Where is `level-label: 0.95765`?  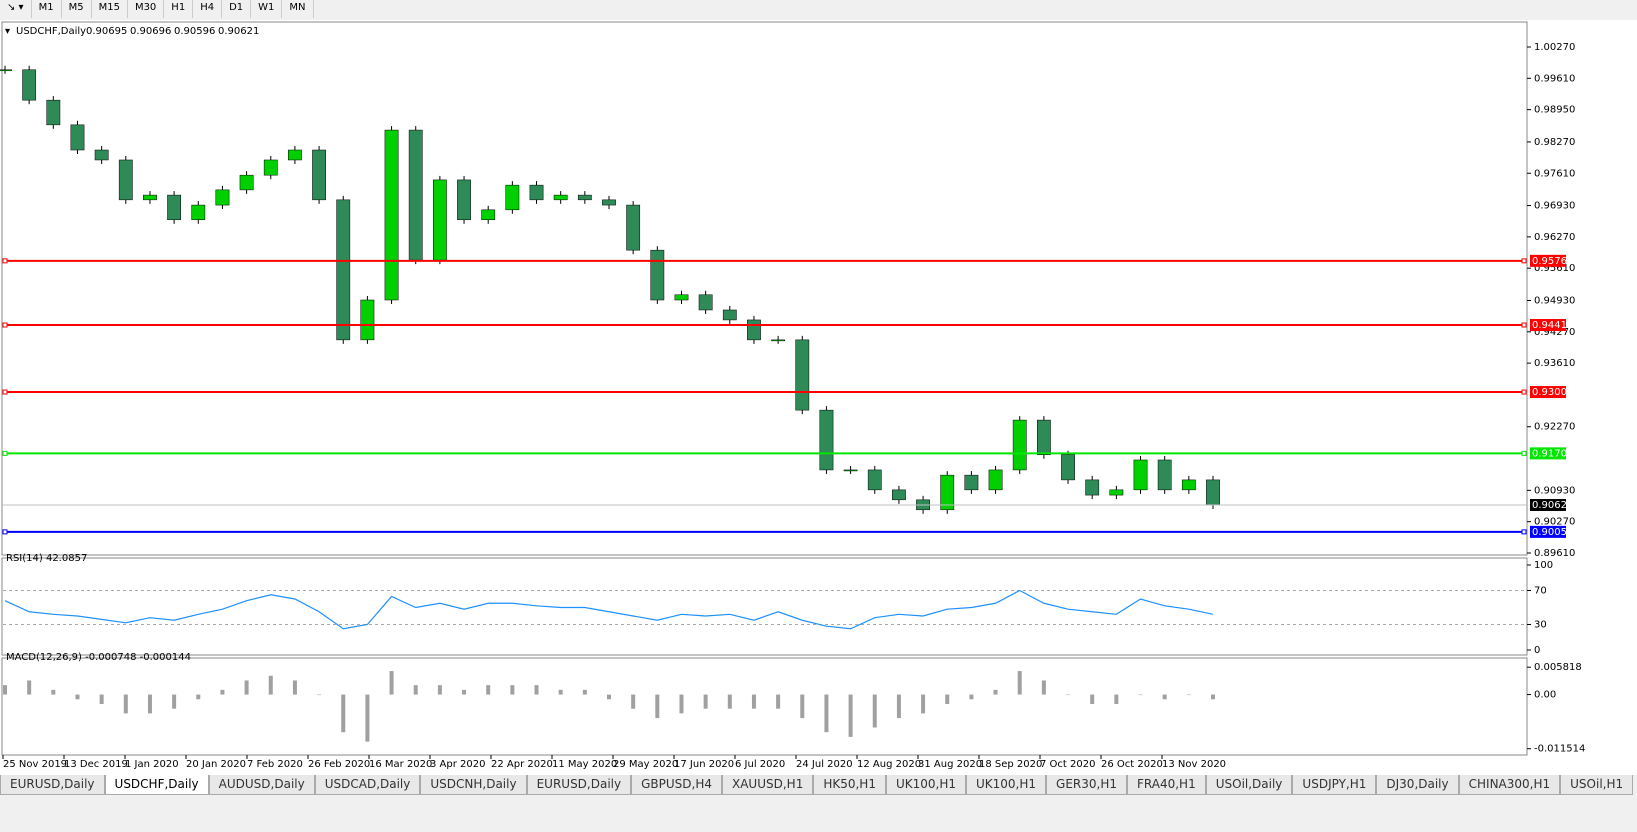
level-label: 0.95765 is located at coordinates (1552, 261).